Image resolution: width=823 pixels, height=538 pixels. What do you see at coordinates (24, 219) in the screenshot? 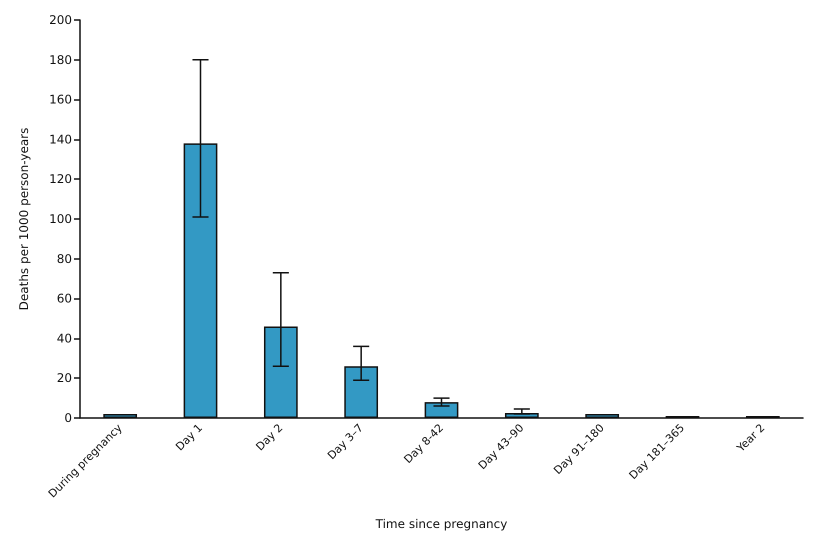
I see `y-axis-title: Deaths per 1000 person-years` at bounding box center [24, 219].